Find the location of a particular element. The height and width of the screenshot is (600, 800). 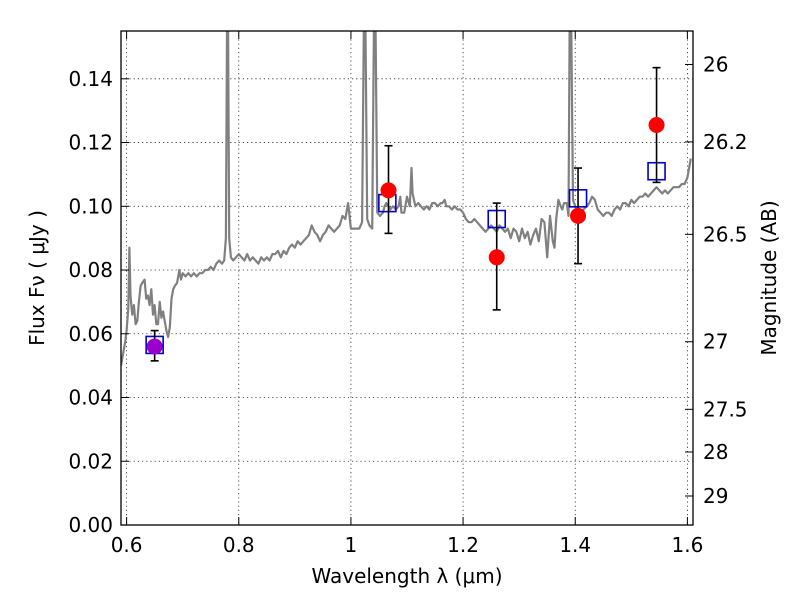

right-tick-label: 29 is located at coordinates (715, 496).